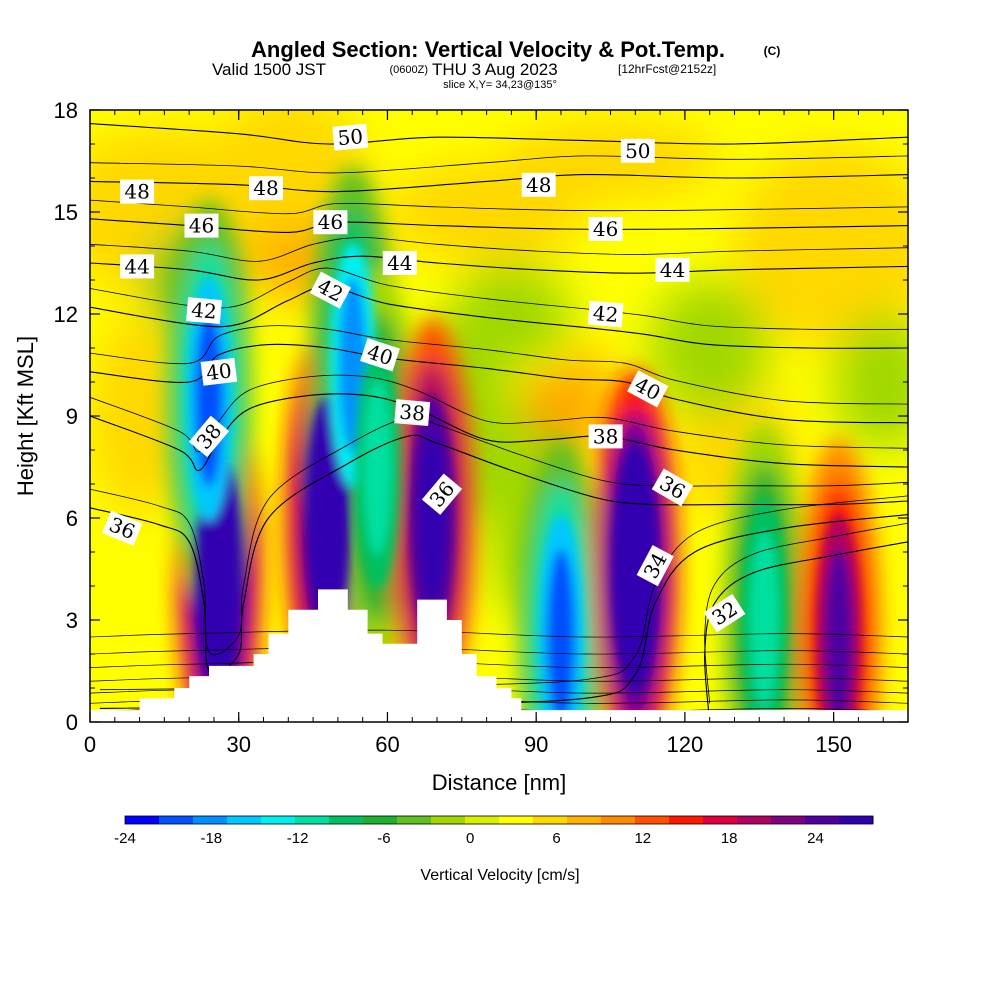 The height and width of the screenshot is (1000, 1000). I want to click on y-tick-label: 6, so click(72, 518).